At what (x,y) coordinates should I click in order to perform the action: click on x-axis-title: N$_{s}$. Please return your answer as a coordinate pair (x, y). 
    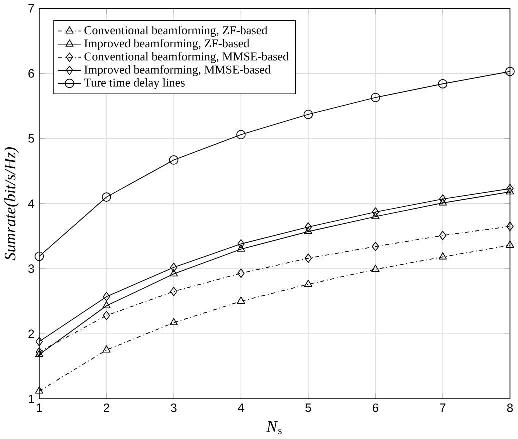
    Looking at the image, I should click on (274, 428).